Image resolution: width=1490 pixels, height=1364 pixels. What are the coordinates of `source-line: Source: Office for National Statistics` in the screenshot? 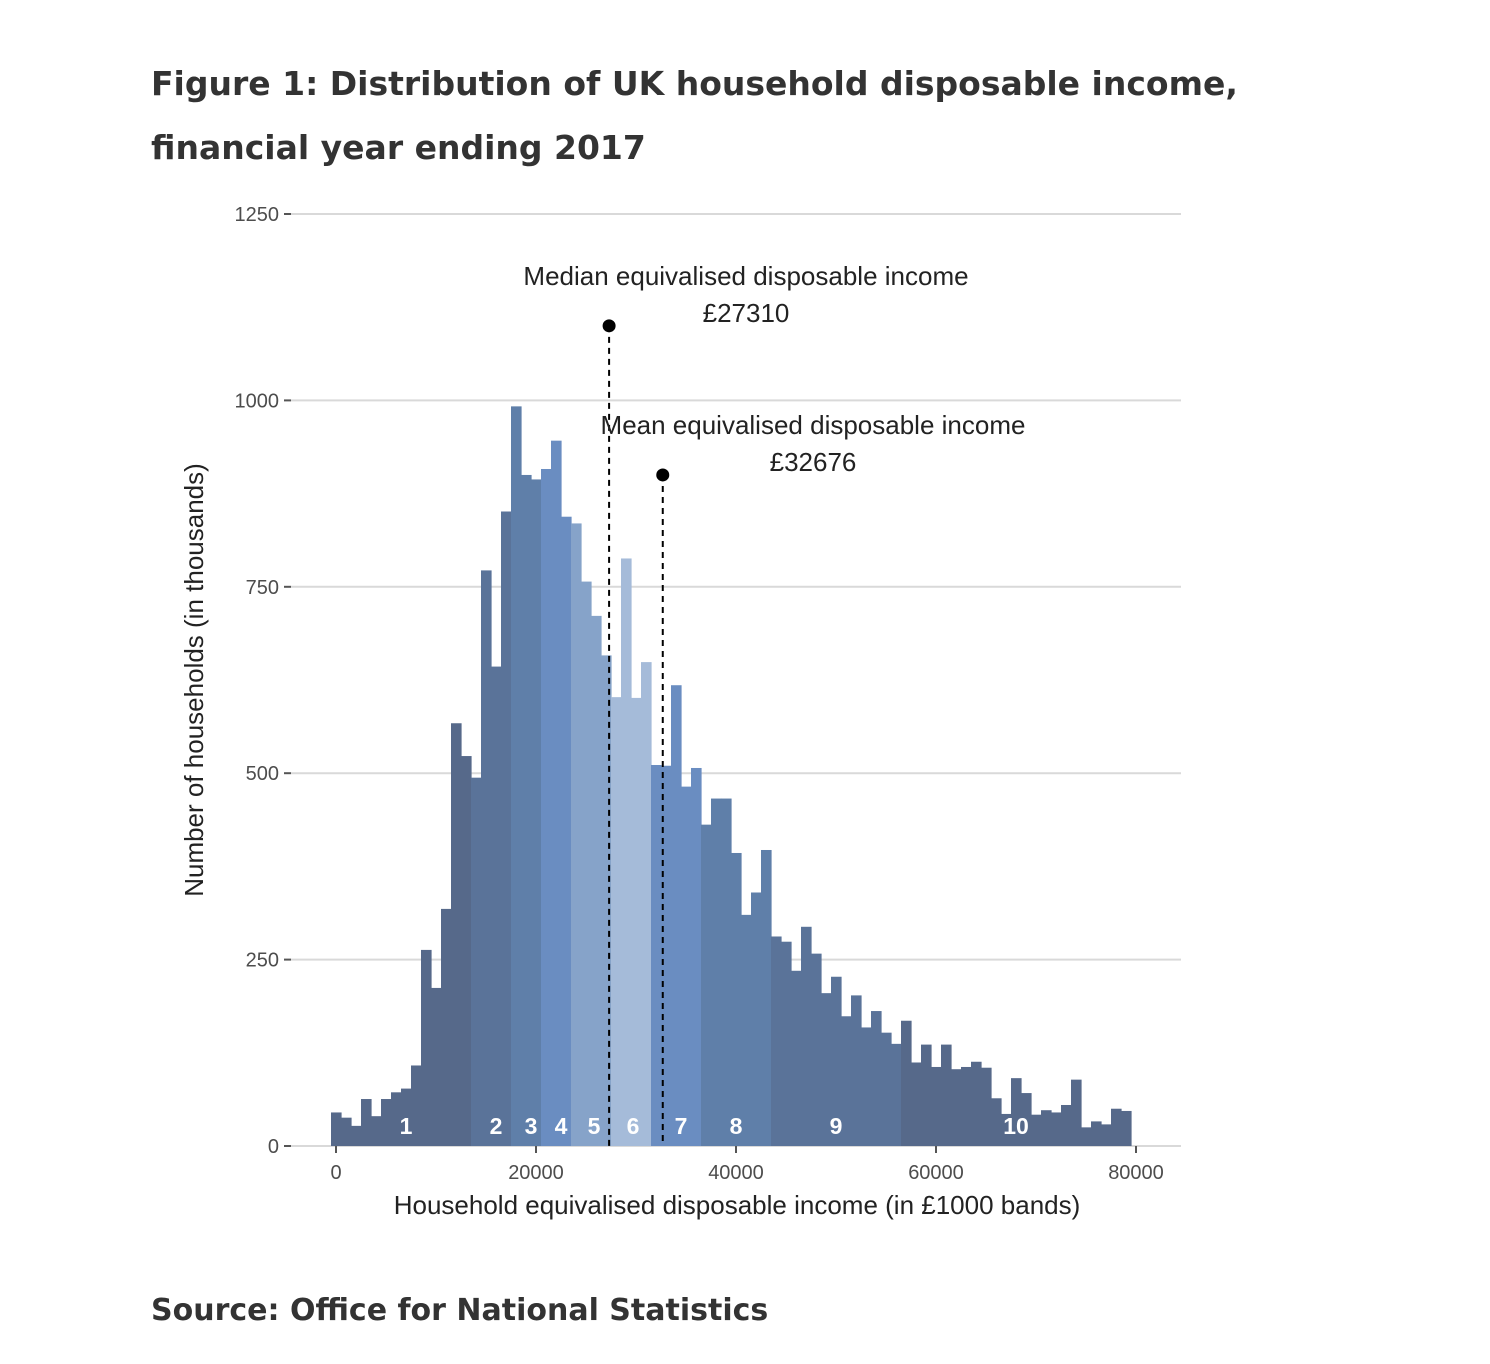 It's located at (459, 1310).